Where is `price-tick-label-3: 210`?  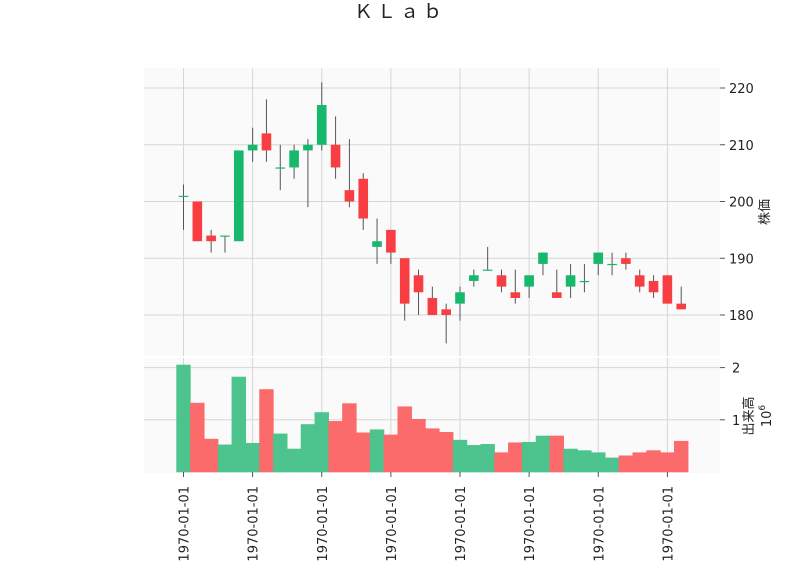
price-tick-label-3: 210 is located at coordinates (741, 146).